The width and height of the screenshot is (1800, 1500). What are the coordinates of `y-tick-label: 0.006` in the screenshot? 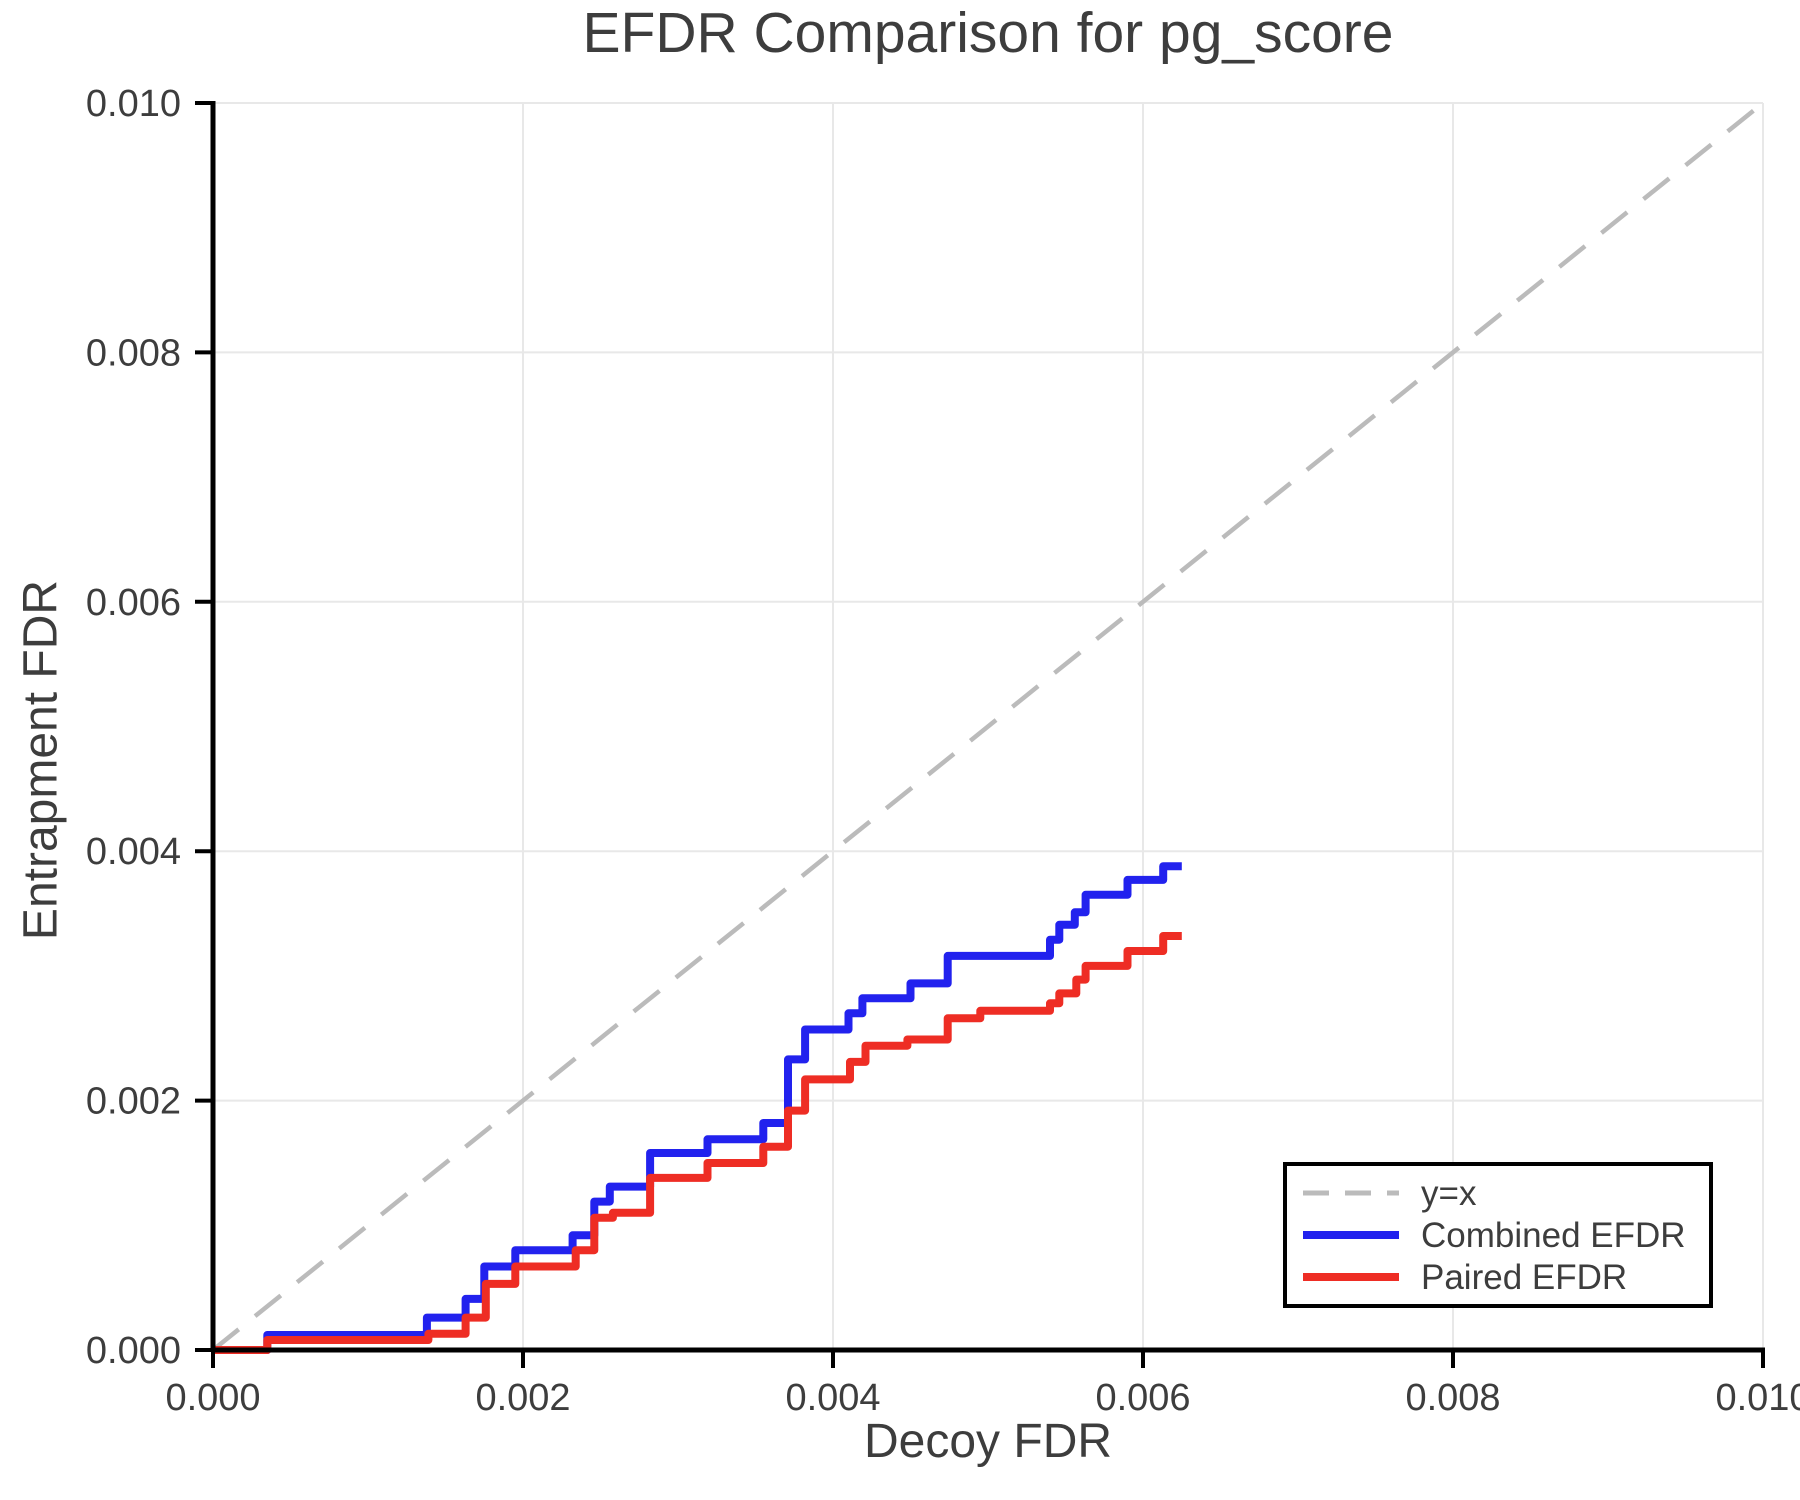 It's located at (133, 603).